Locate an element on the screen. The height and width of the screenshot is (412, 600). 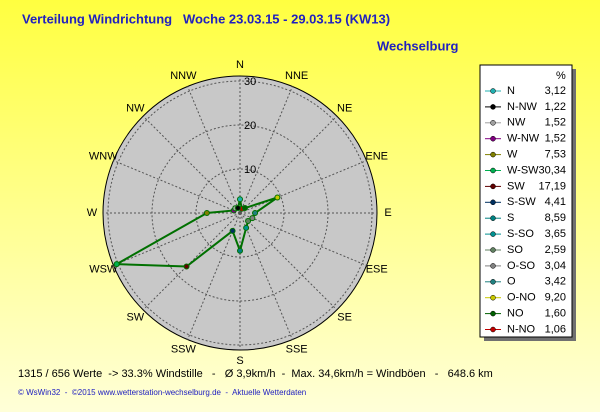
legend-value: 3,42 is located at coordinates (555, 282).